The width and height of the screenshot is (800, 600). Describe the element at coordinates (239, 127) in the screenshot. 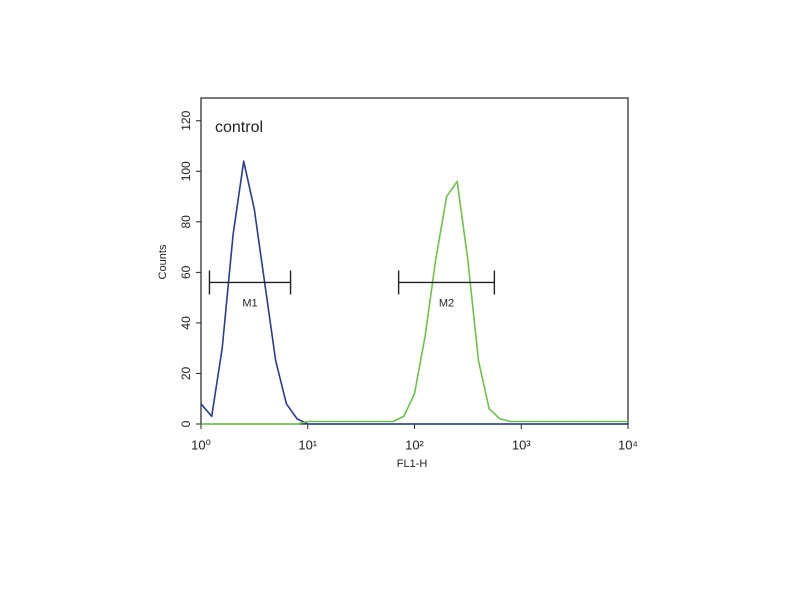

I see `annotation: control` at that location.